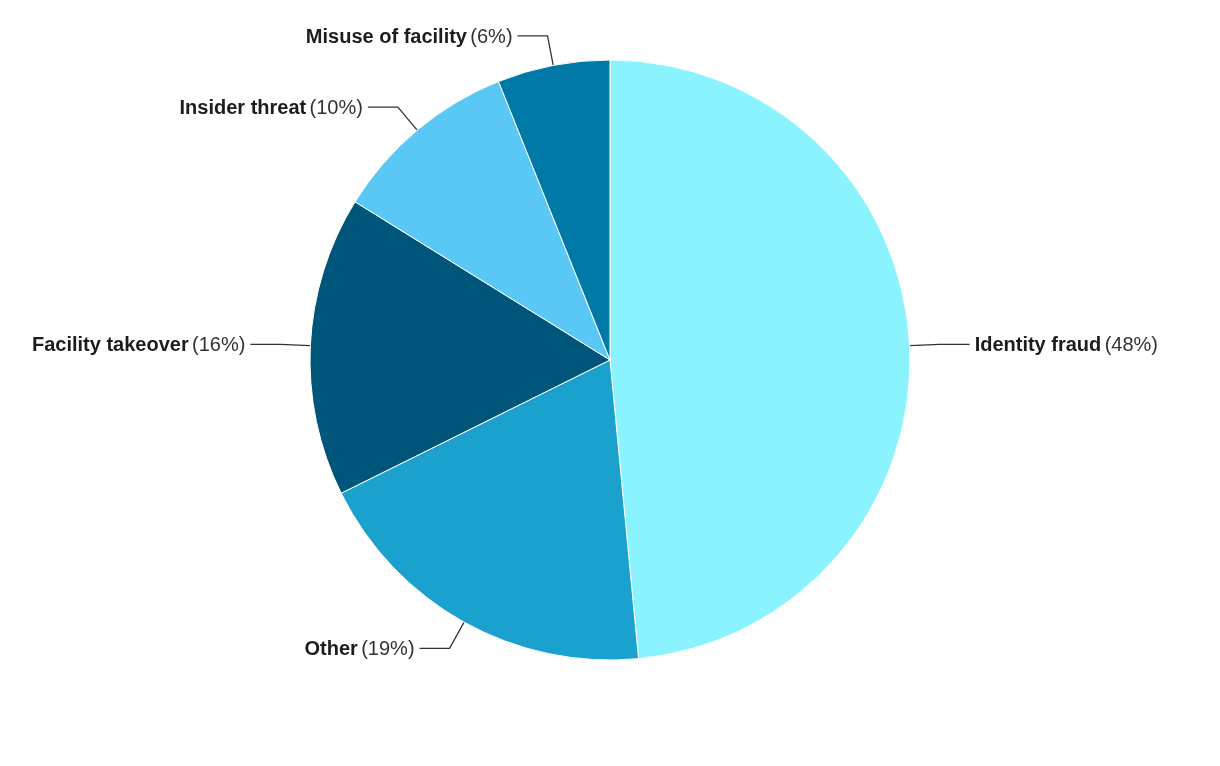  What do you see at coordinates (331, 648) in the screenshot?
I see `slice-label: Other` at bounding box center [331, 648].